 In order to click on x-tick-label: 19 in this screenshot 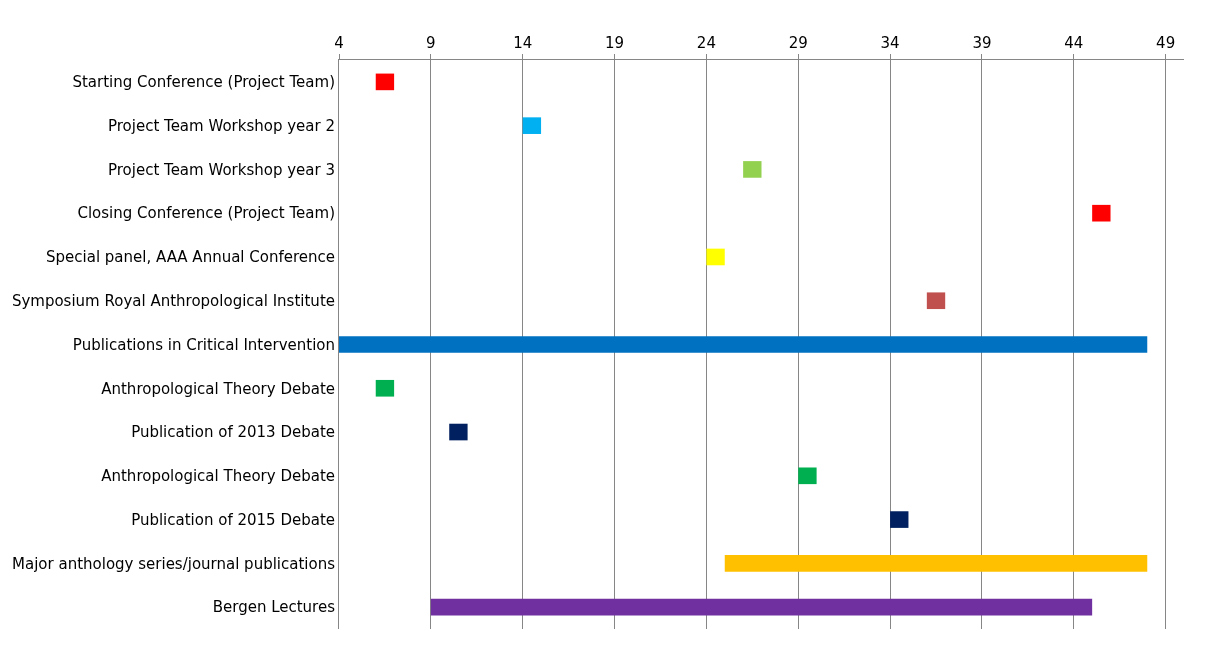, I will do `click(614, 43)`.